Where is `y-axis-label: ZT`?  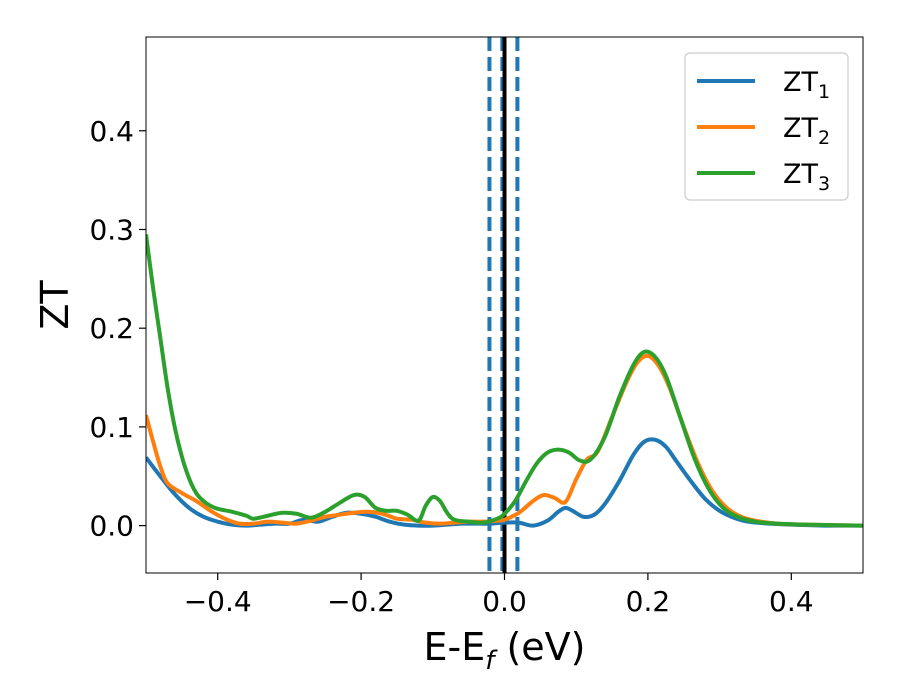
y-axis-label: ZT is located at coordinates (55, 305).